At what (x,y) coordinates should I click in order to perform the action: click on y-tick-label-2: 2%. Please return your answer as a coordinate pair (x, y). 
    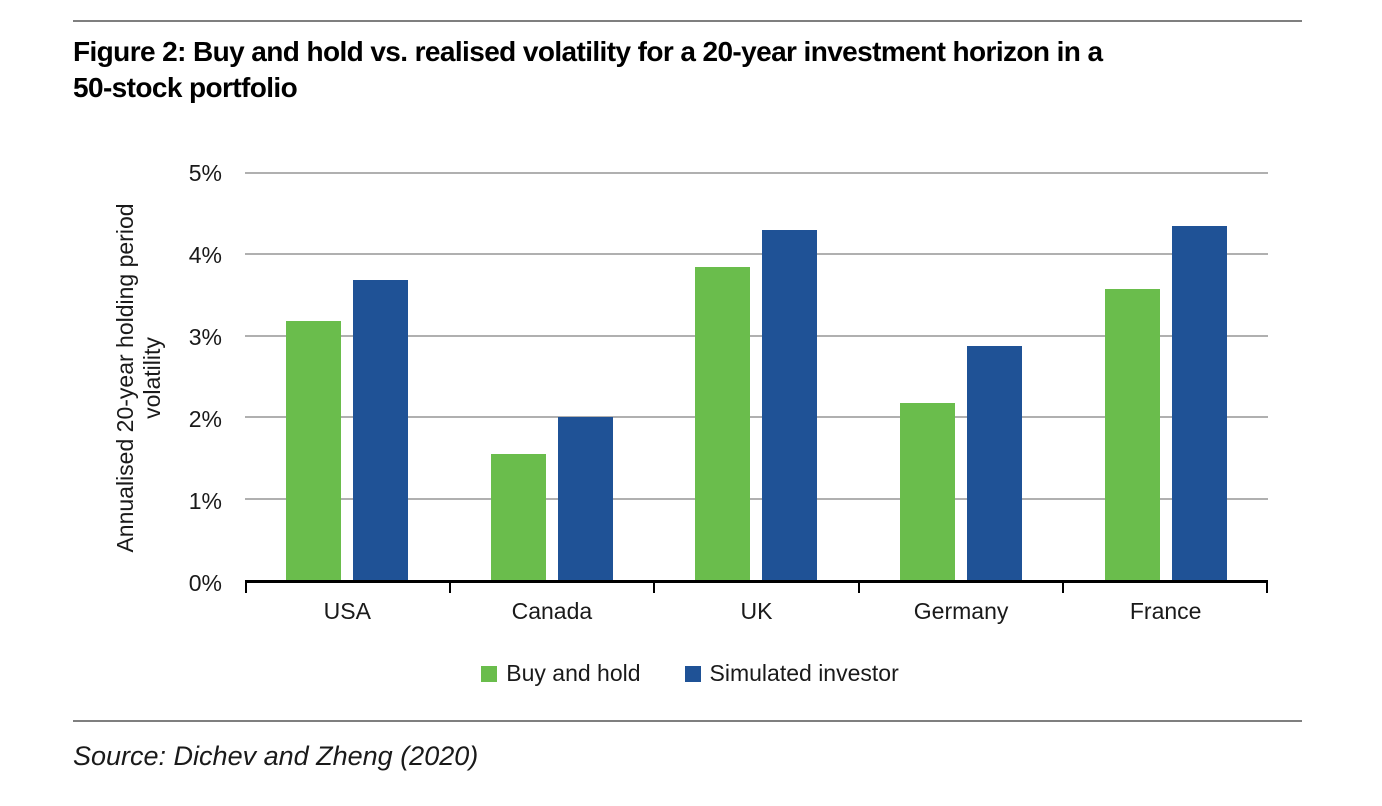
    Looking at the image, I should click on (205, 419).